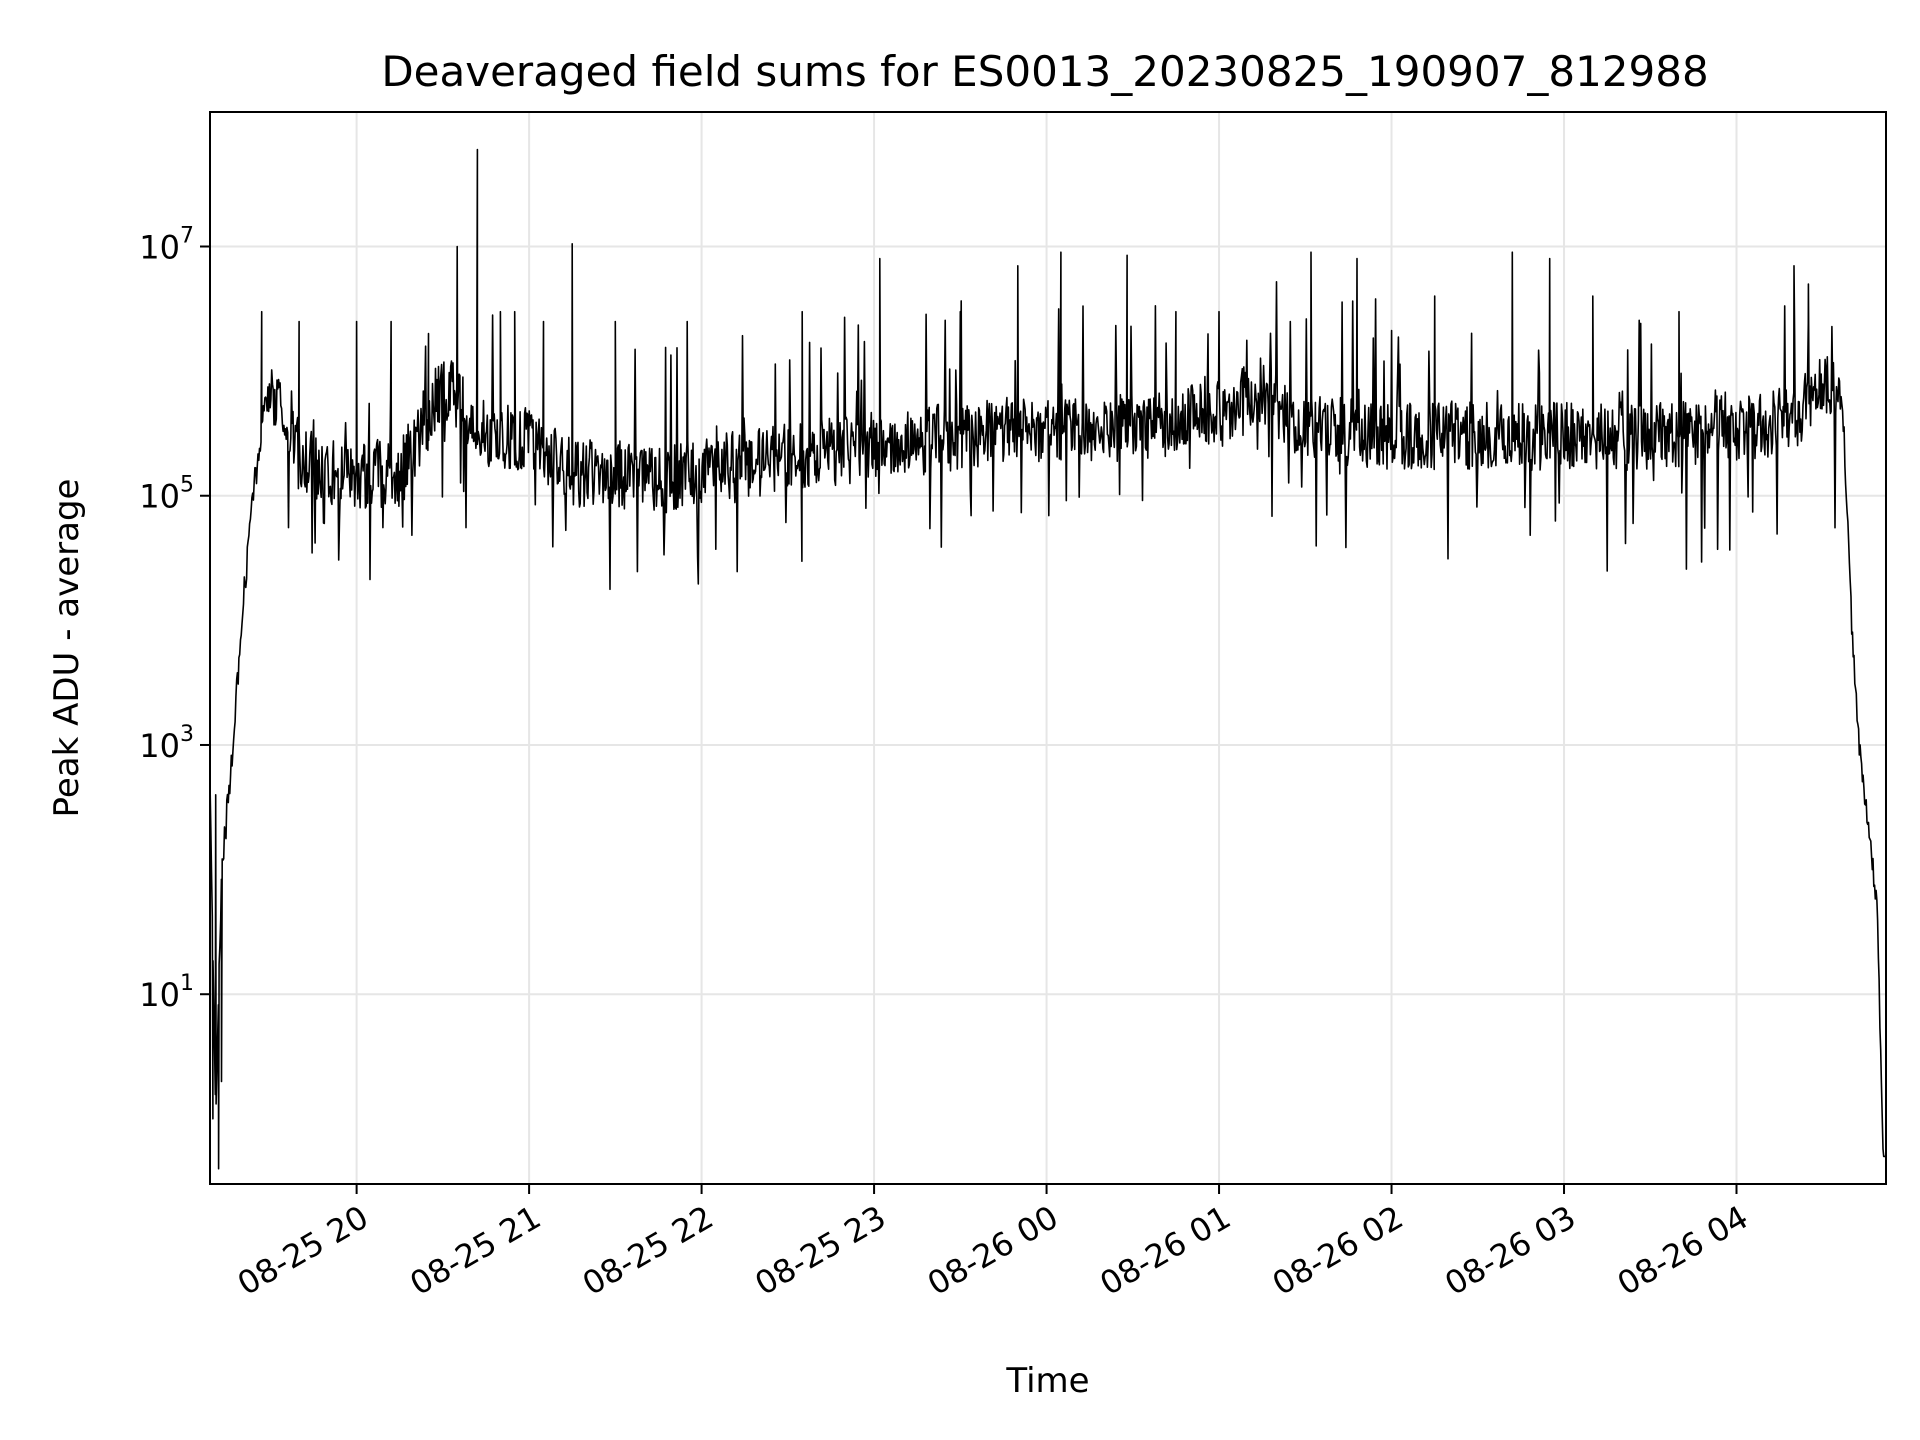 This screenshot has width=1920, height=1440. Describe the element at coordinates (187, 734) in the screenshot. I see `y-tick-exponent: 3` at that location.